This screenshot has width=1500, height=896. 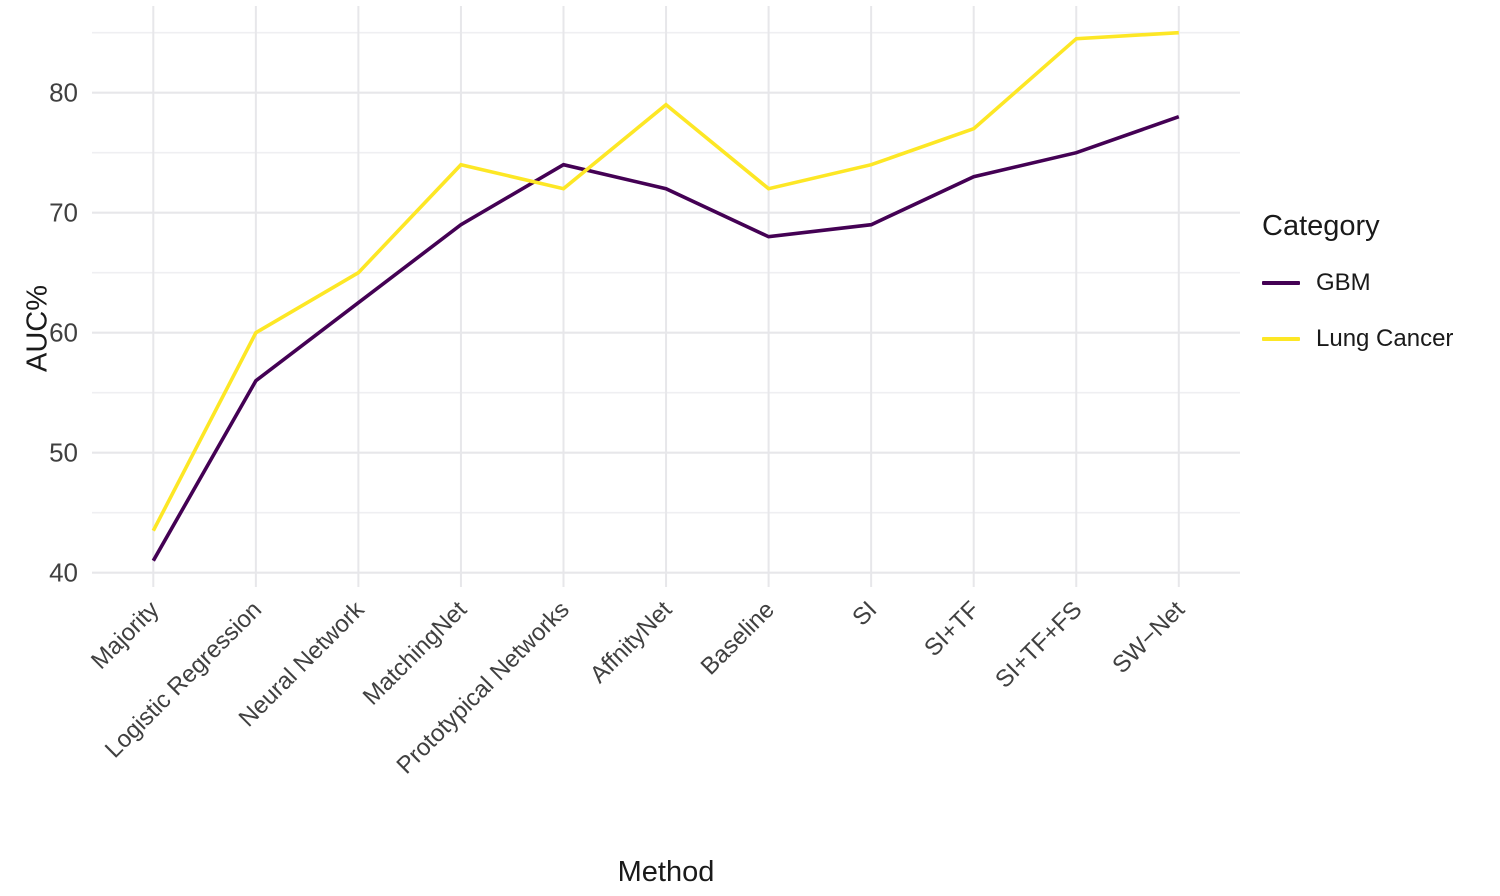 I want to click on y-tick-label: 60, so click(x=63, y=333).